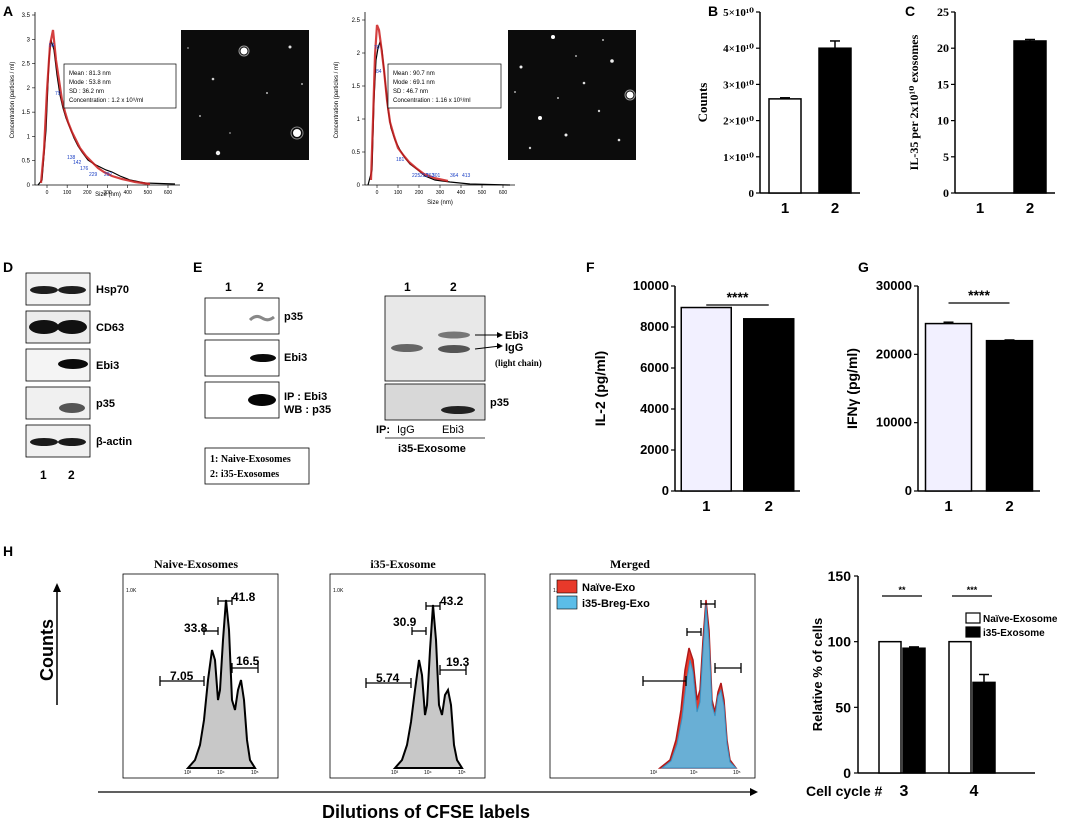 The image size is (1075, 827). What do you see at coordinates (738, 122) in the screenshot?
I see `y-tick-label: 2×10¹⁰` at bounding box center [738, 122].